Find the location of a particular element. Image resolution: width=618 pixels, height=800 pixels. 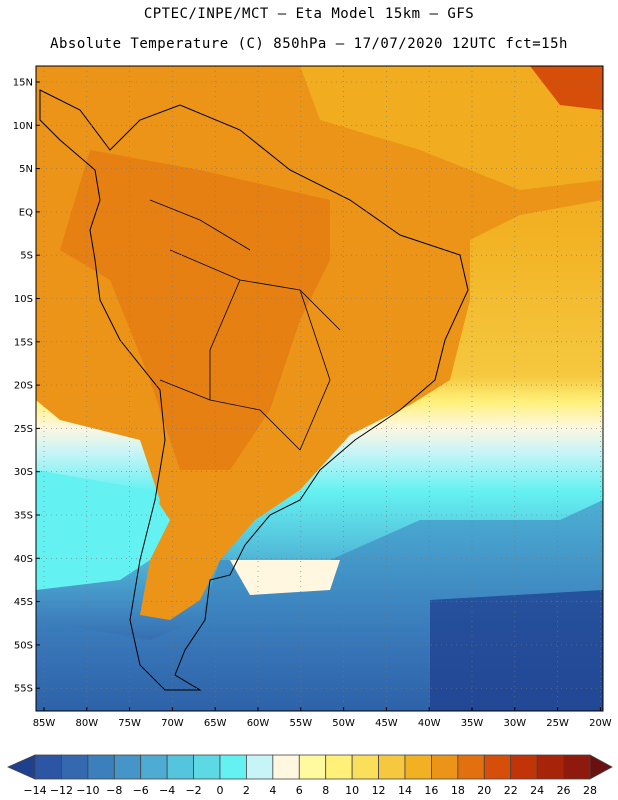

lon-label-2: 75W is located at coordinates (129, 723).